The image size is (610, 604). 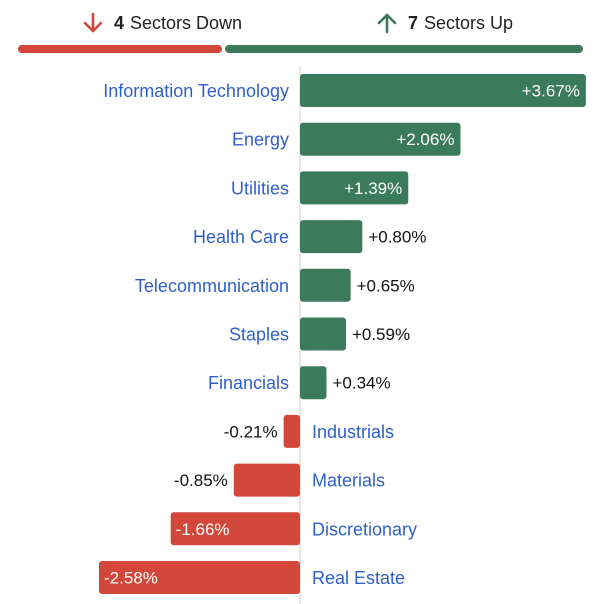 I want to click on bar-materials, so click(x=266, y=480).